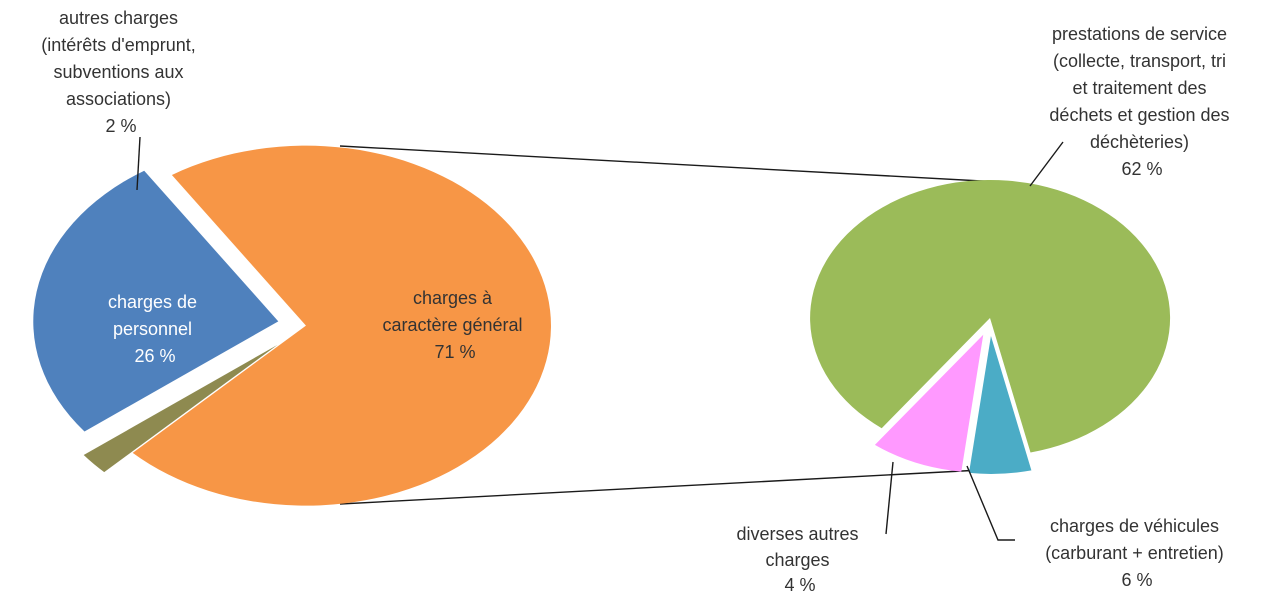 Image resolution: width=1269 pixels, height=594 pixels. What do you see at coordinates (929, 403) in the screenshot?
I see `pie-slice-charges-de-vehicules` at bounding box center [929, 403].